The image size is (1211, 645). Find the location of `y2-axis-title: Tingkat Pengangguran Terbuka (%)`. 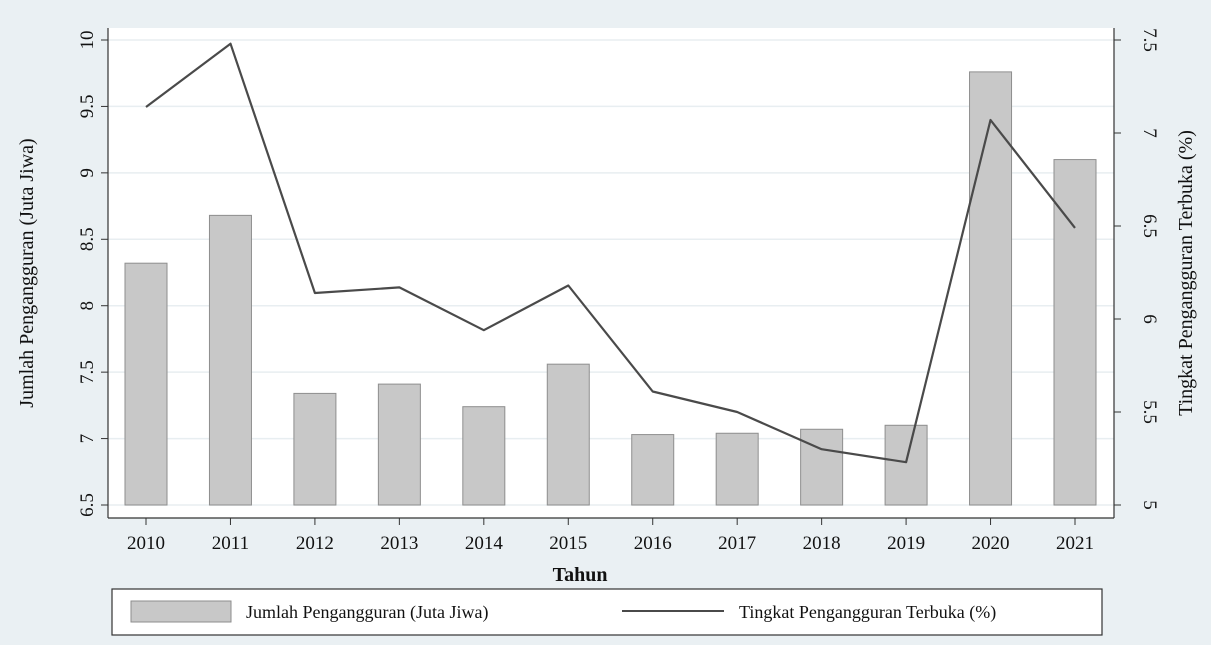

y2-axis-title: Tingkat Pengangguran Terbuka (%) is located at coordinates (1186, 273).